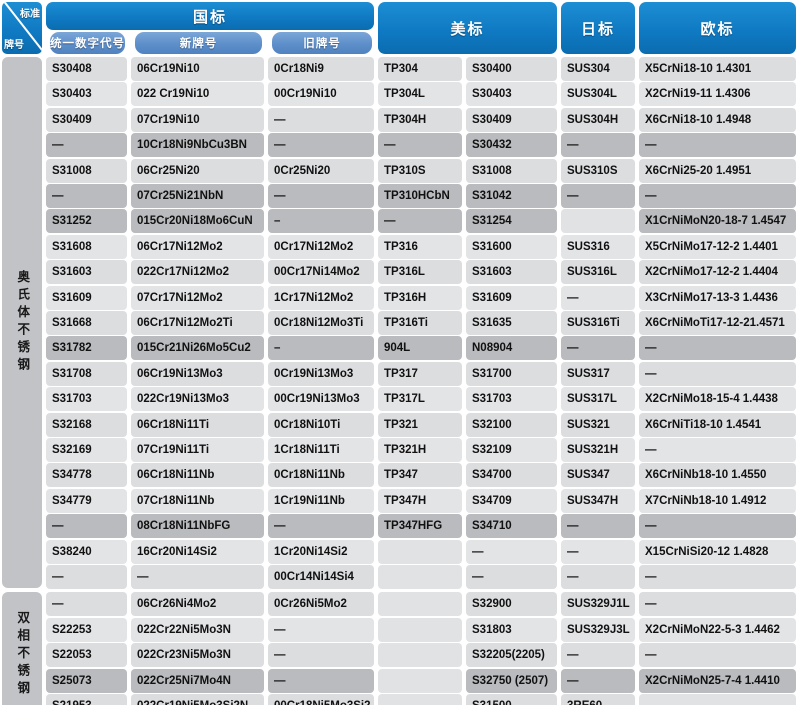 Image resolution: width=800 pixels, height=705 pixels. I want to click on table-cell: S31635, so click(511, 323).